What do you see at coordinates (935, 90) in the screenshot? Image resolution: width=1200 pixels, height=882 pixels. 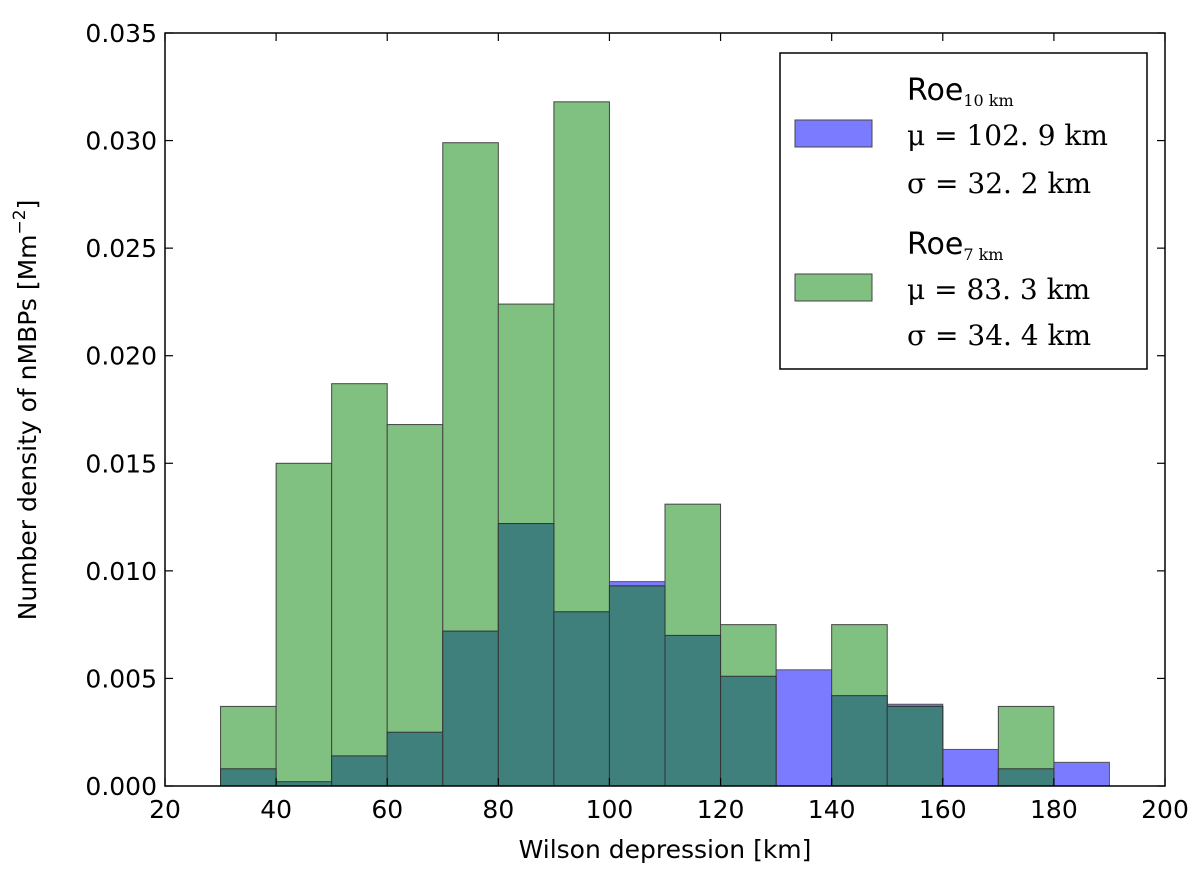 I see `legend-name-roe-10km: Roe` at bounding box center [935, 90].